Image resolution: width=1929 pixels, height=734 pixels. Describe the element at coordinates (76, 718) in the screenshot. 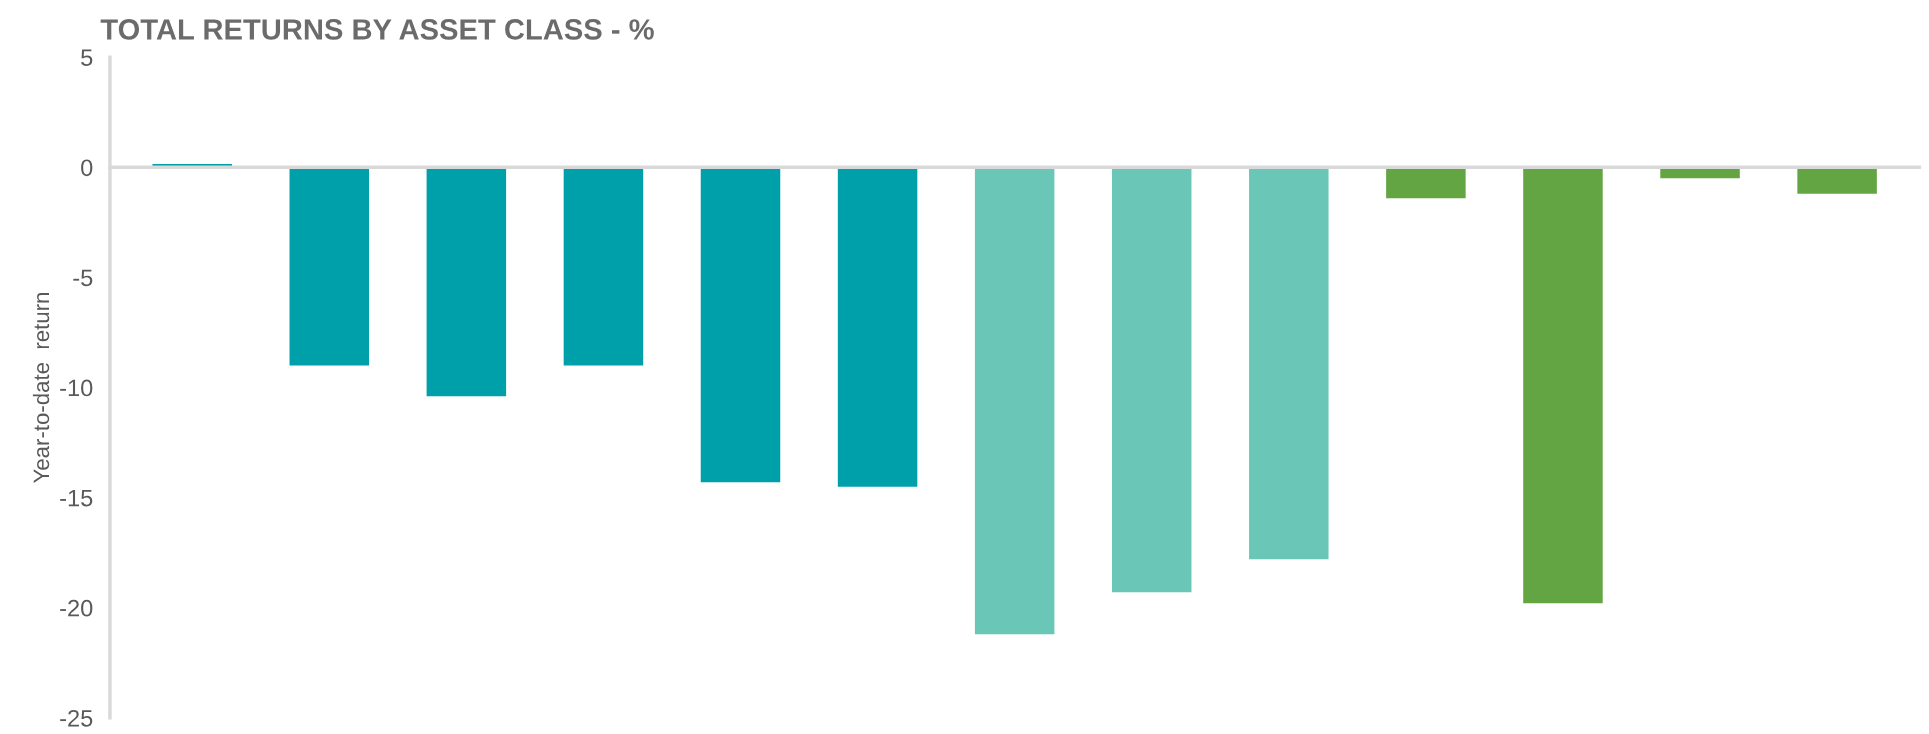

I see `y-tick-label: -25` at that location.